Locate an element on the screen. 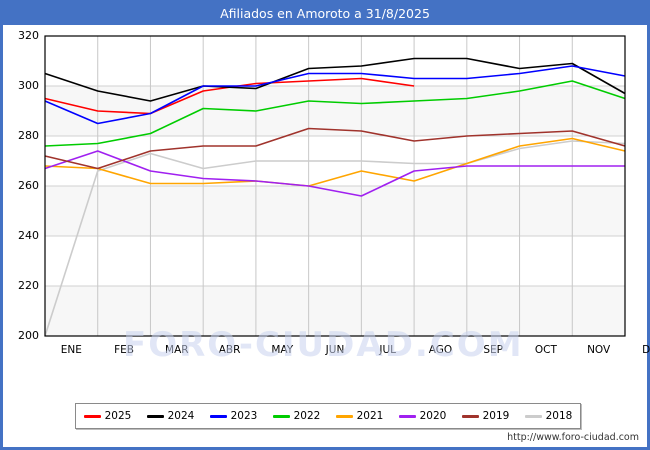 The width and height of the screenshot is (650, 450). y-axis-tick-label: 220 is located at coordinates (28, 285).